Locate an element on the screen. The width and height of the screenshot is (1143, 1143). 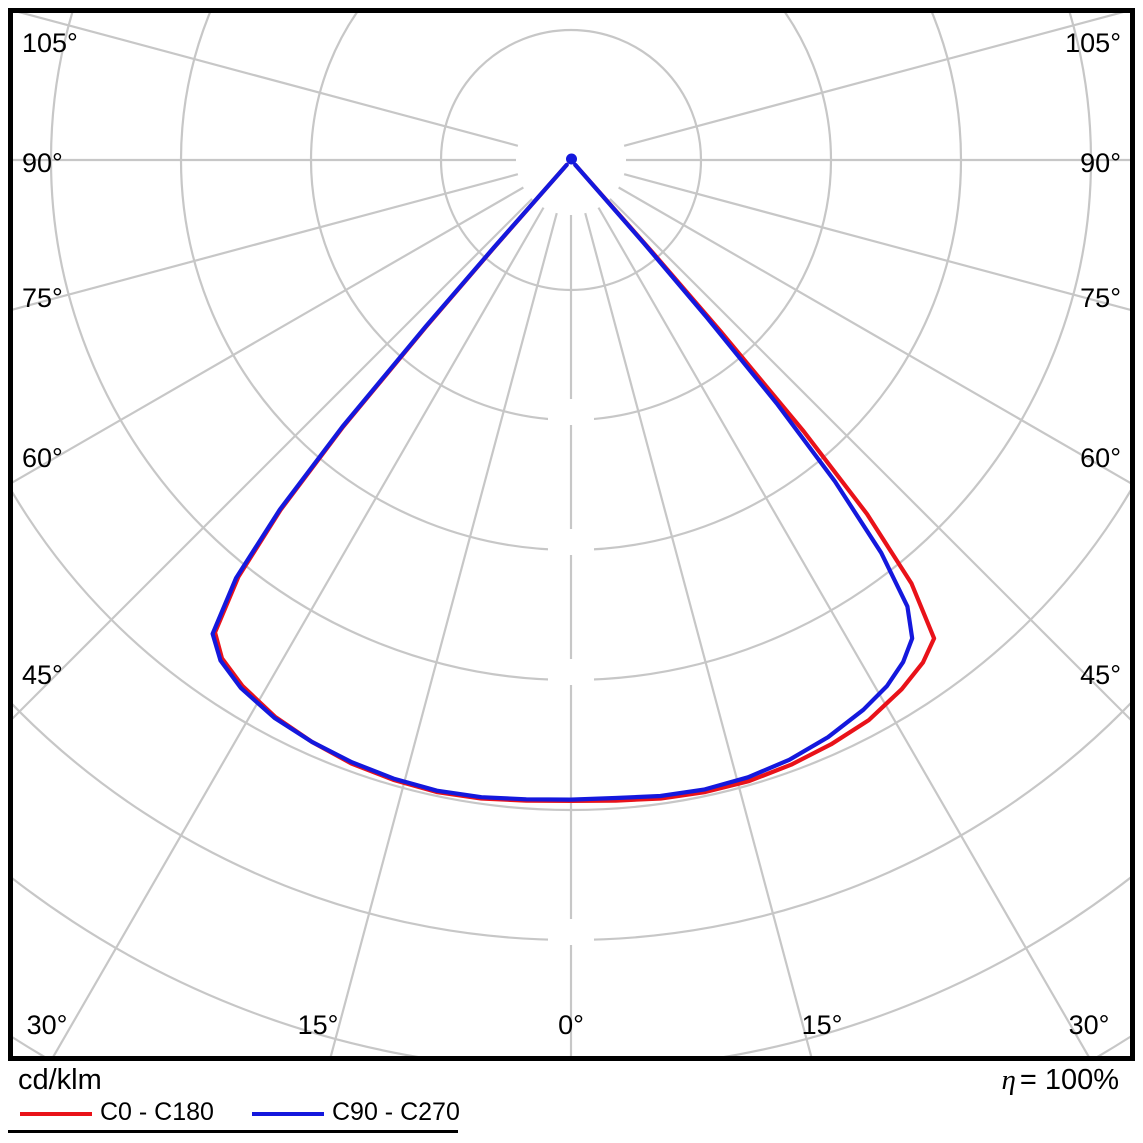
unit-label: cd/klm is located at coordinates (60, 1080).